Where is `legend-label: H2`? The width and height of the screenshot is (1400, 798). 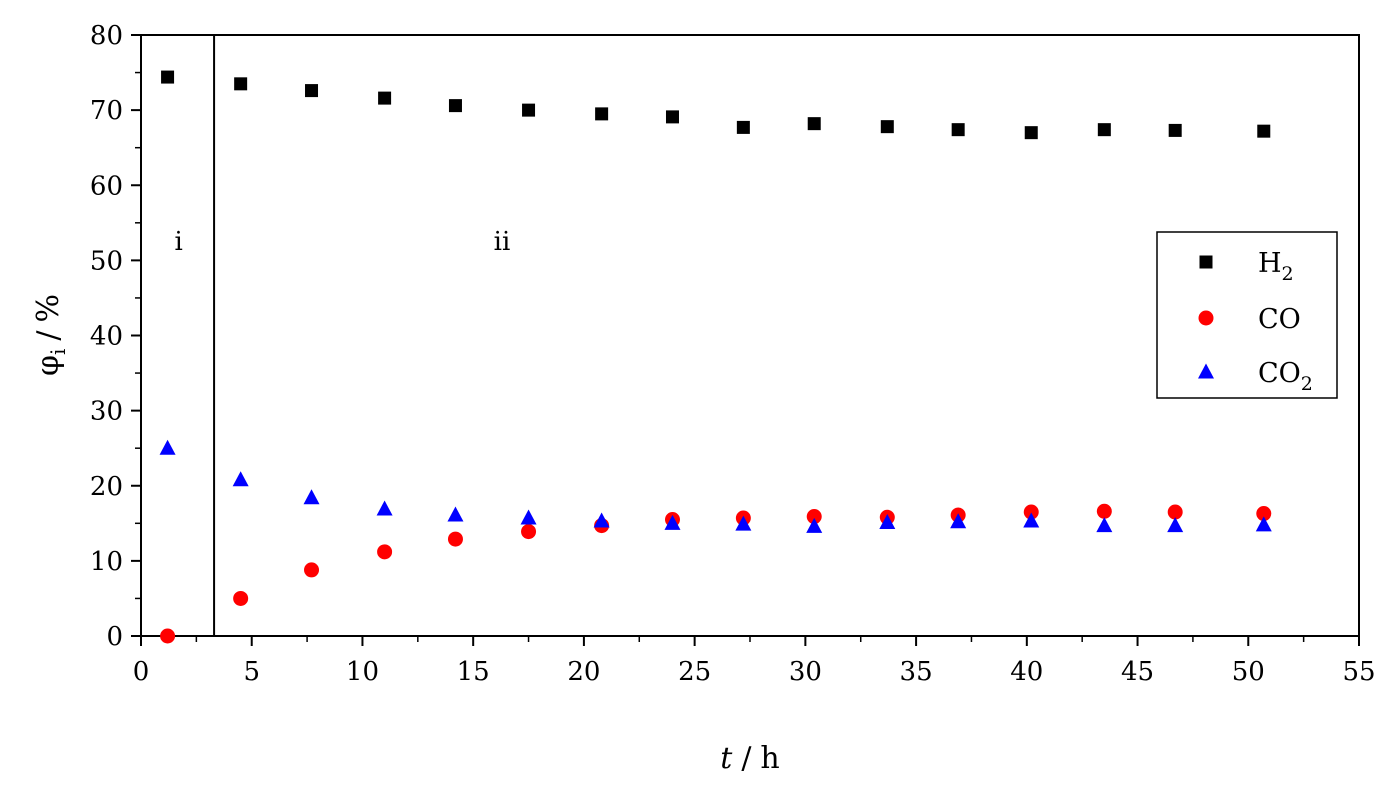 legend-label: H2 is located at coordinates (1276, 266).